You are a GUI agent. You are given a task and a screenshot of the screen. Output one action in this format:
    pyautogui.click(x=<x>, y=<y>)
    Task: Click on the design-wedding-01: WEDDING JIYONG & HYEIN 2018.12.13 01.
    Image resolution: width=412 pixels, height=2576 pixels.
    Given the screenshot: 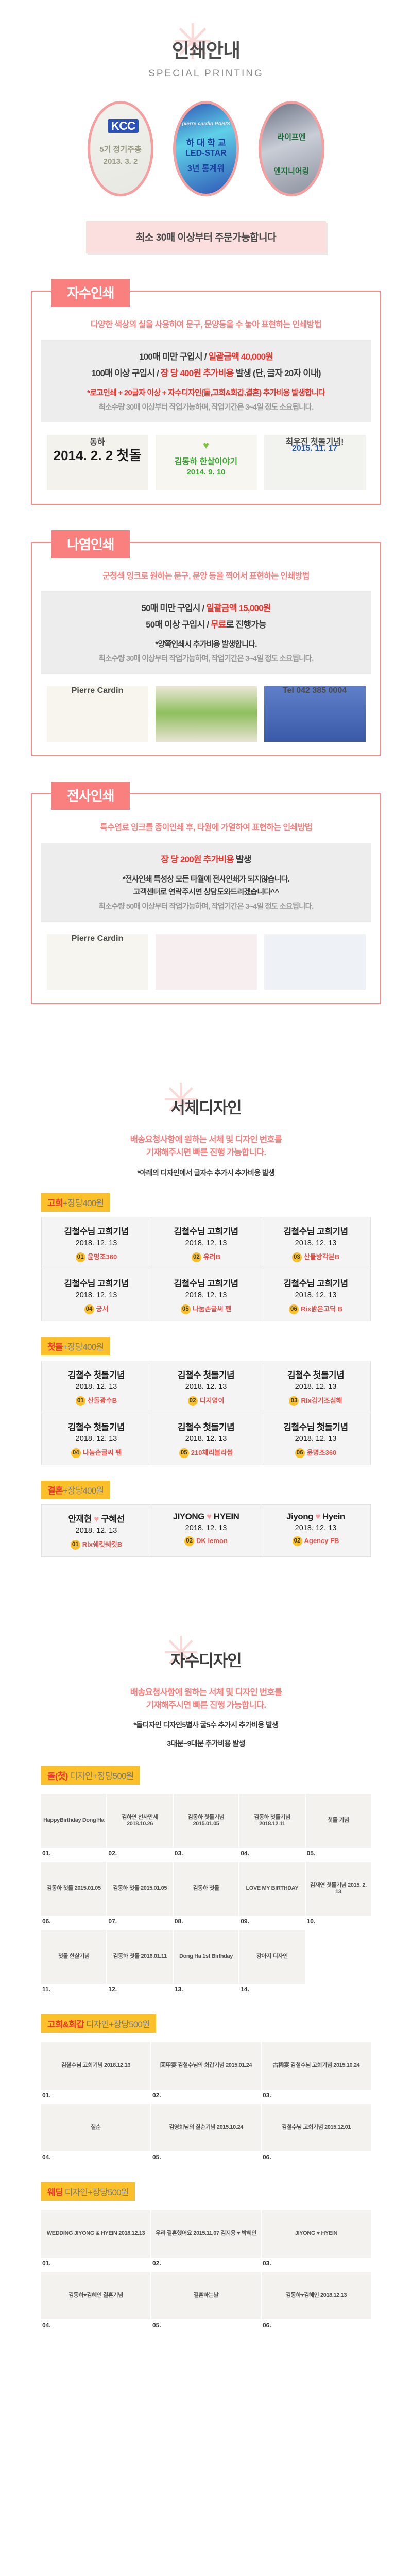 What is the action you would take?
    pyautogui.click(x=95, y=2240)
    